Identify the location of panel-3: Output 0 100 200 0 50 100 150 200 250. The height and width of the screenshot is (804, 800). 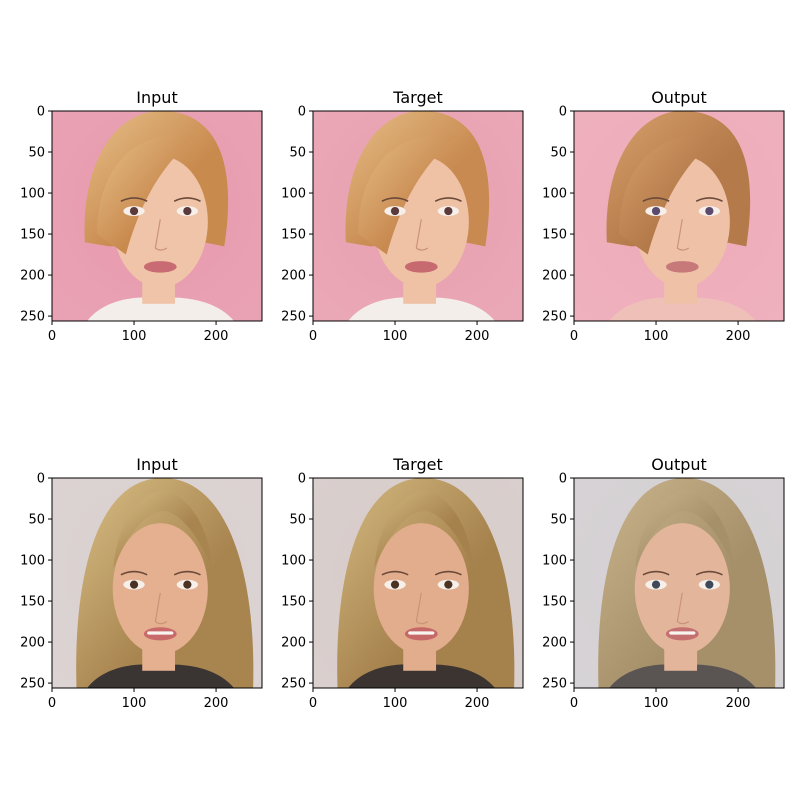
(663, 216).